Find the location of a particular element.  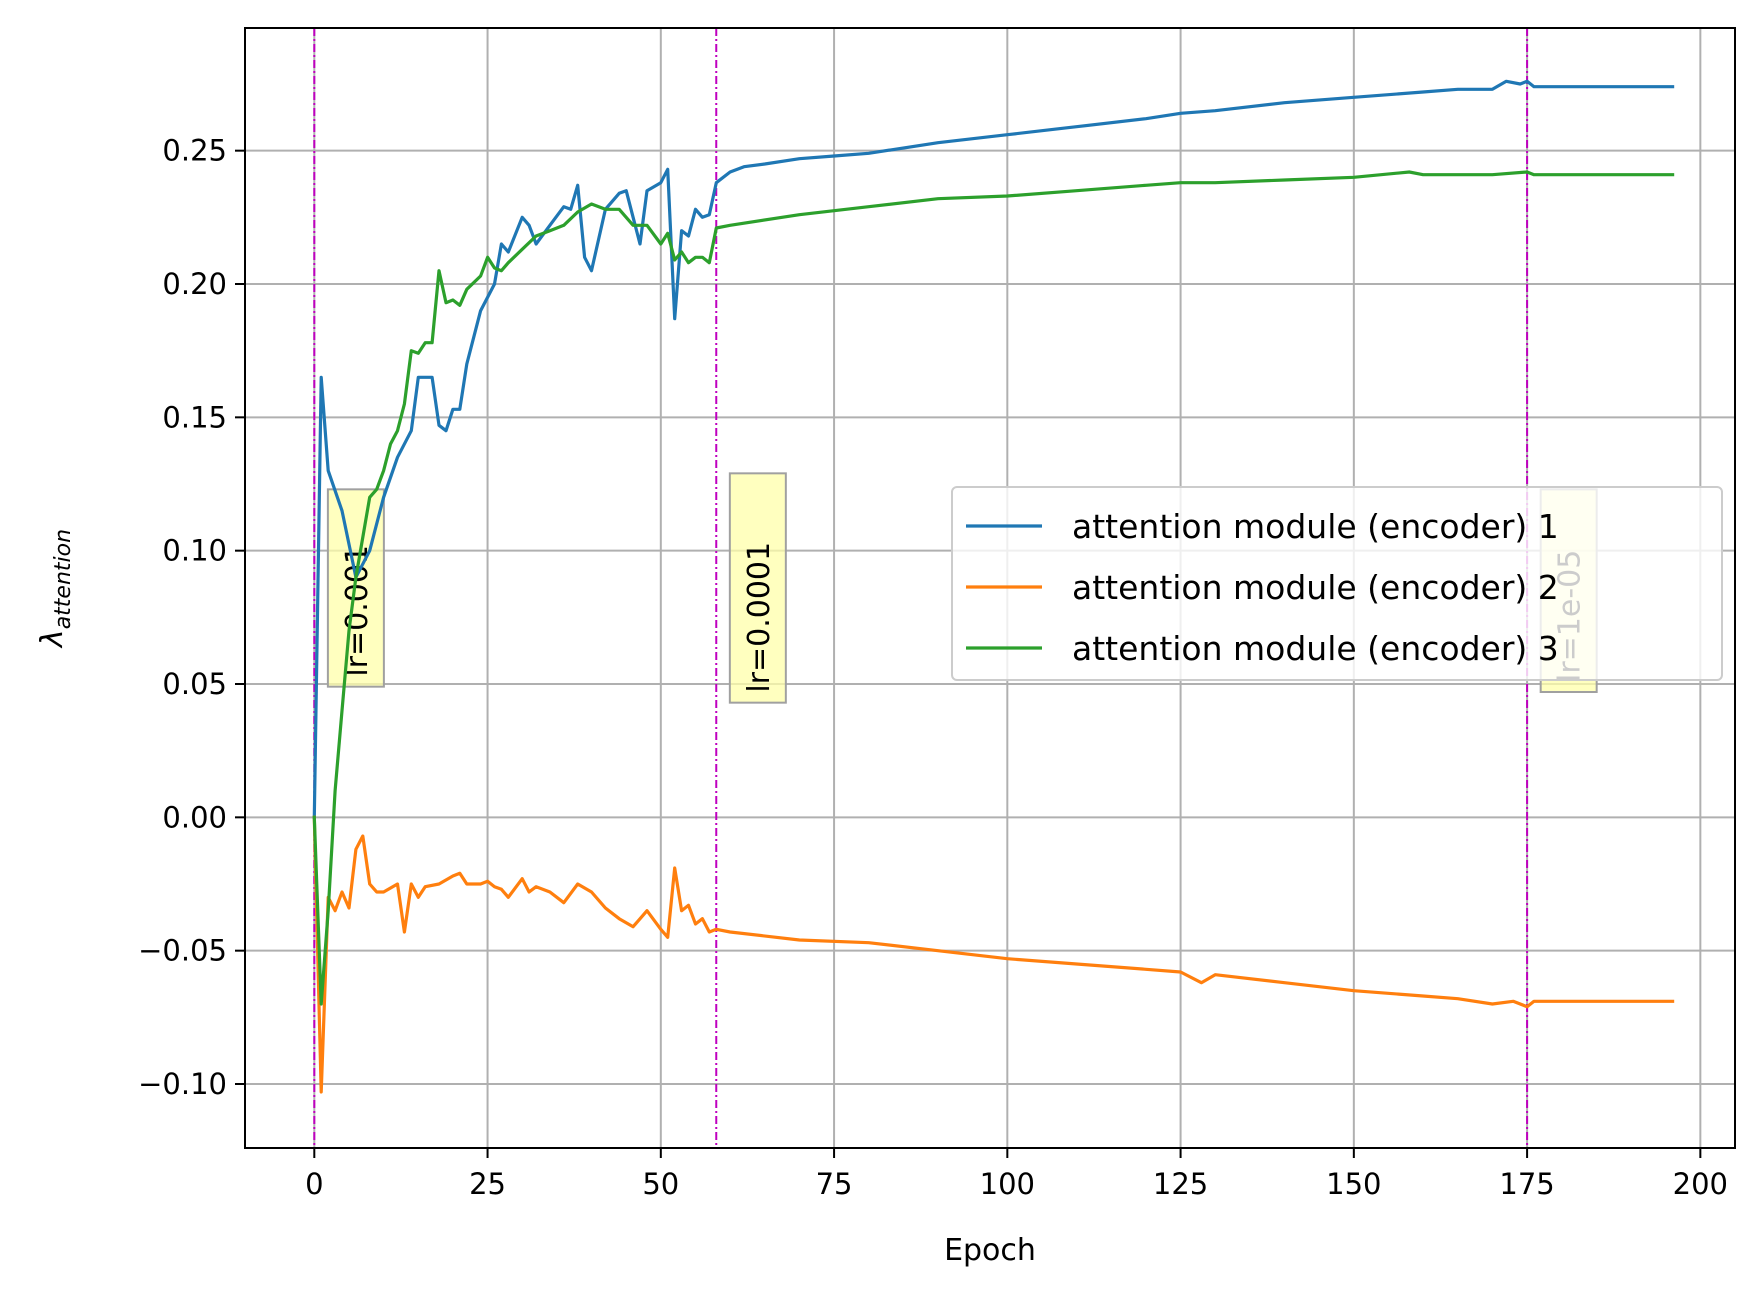

x-tick-label: 150 is located at coordinates (1353, 1184).